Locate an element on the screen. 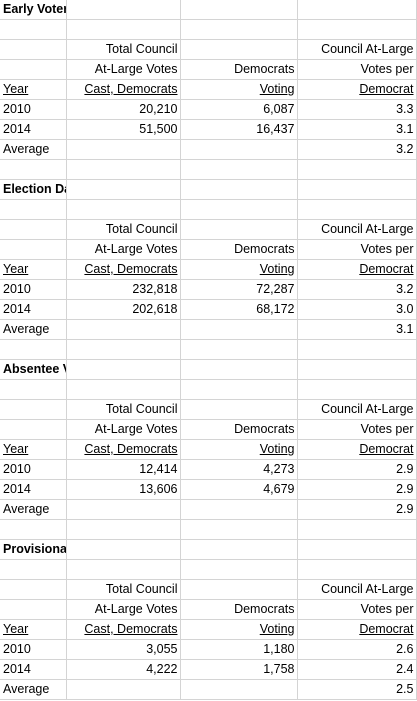  total-votes-cell: 51,500 is located at coordinates (123, 129).